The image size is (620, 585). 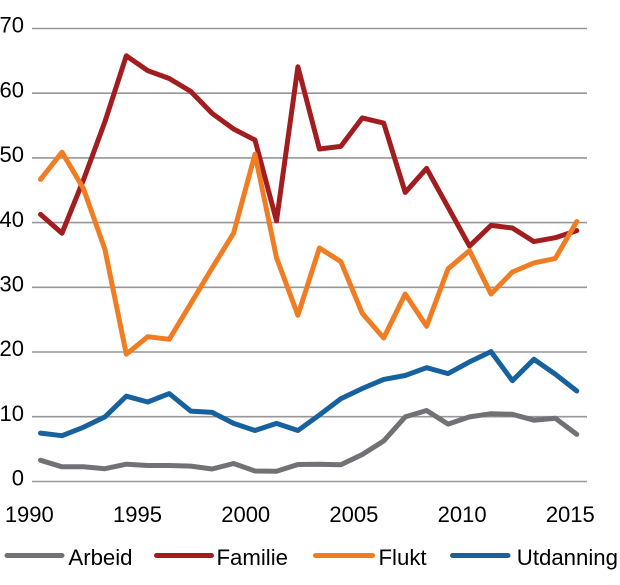 I want to click on svg-text: 30, so click(x=12, y=284).